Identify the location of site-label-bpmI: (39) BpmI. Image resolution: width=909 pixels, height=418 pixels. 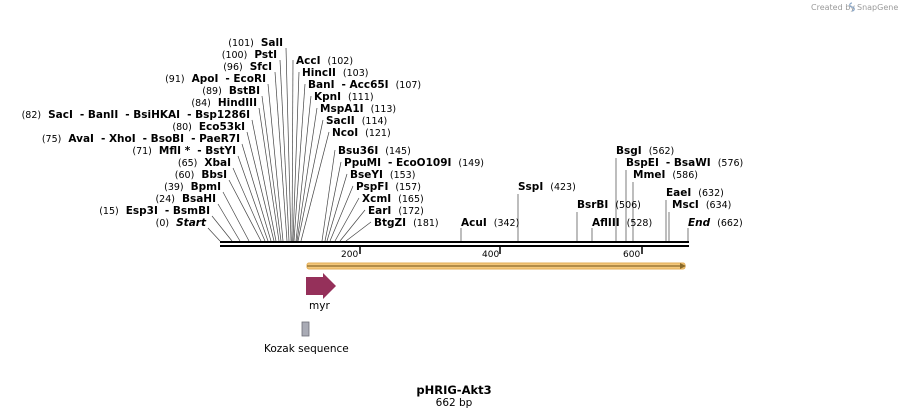
(192, 187).